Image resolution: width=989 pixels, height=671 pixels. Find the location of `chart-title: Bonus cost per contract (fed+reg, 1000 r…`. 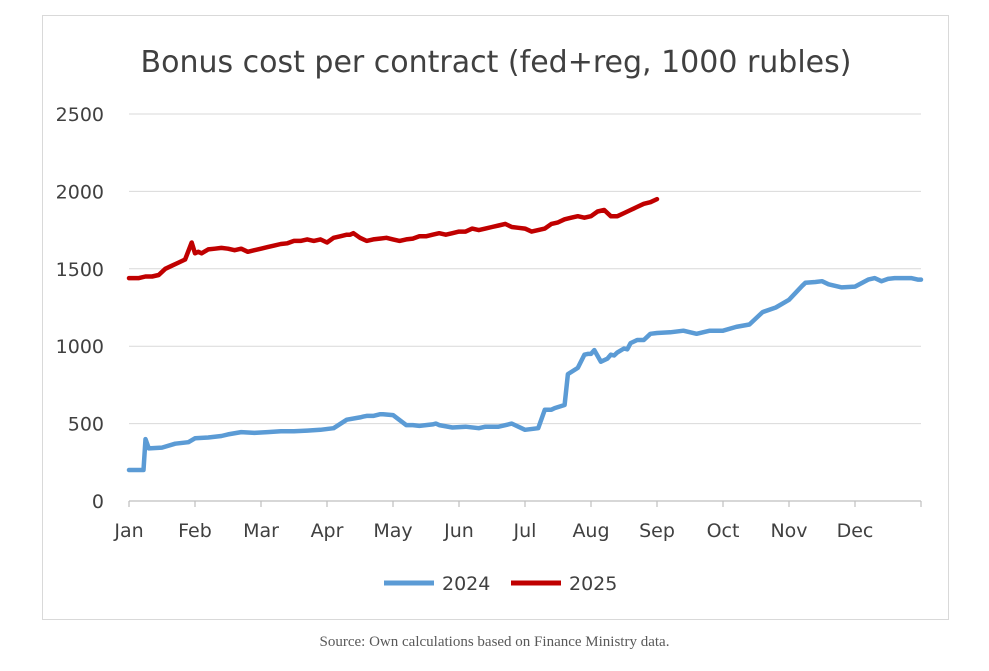

chart-title: Bonus cost per contract (fed+reg, 1000 r… is located at coordinates (496, 62).